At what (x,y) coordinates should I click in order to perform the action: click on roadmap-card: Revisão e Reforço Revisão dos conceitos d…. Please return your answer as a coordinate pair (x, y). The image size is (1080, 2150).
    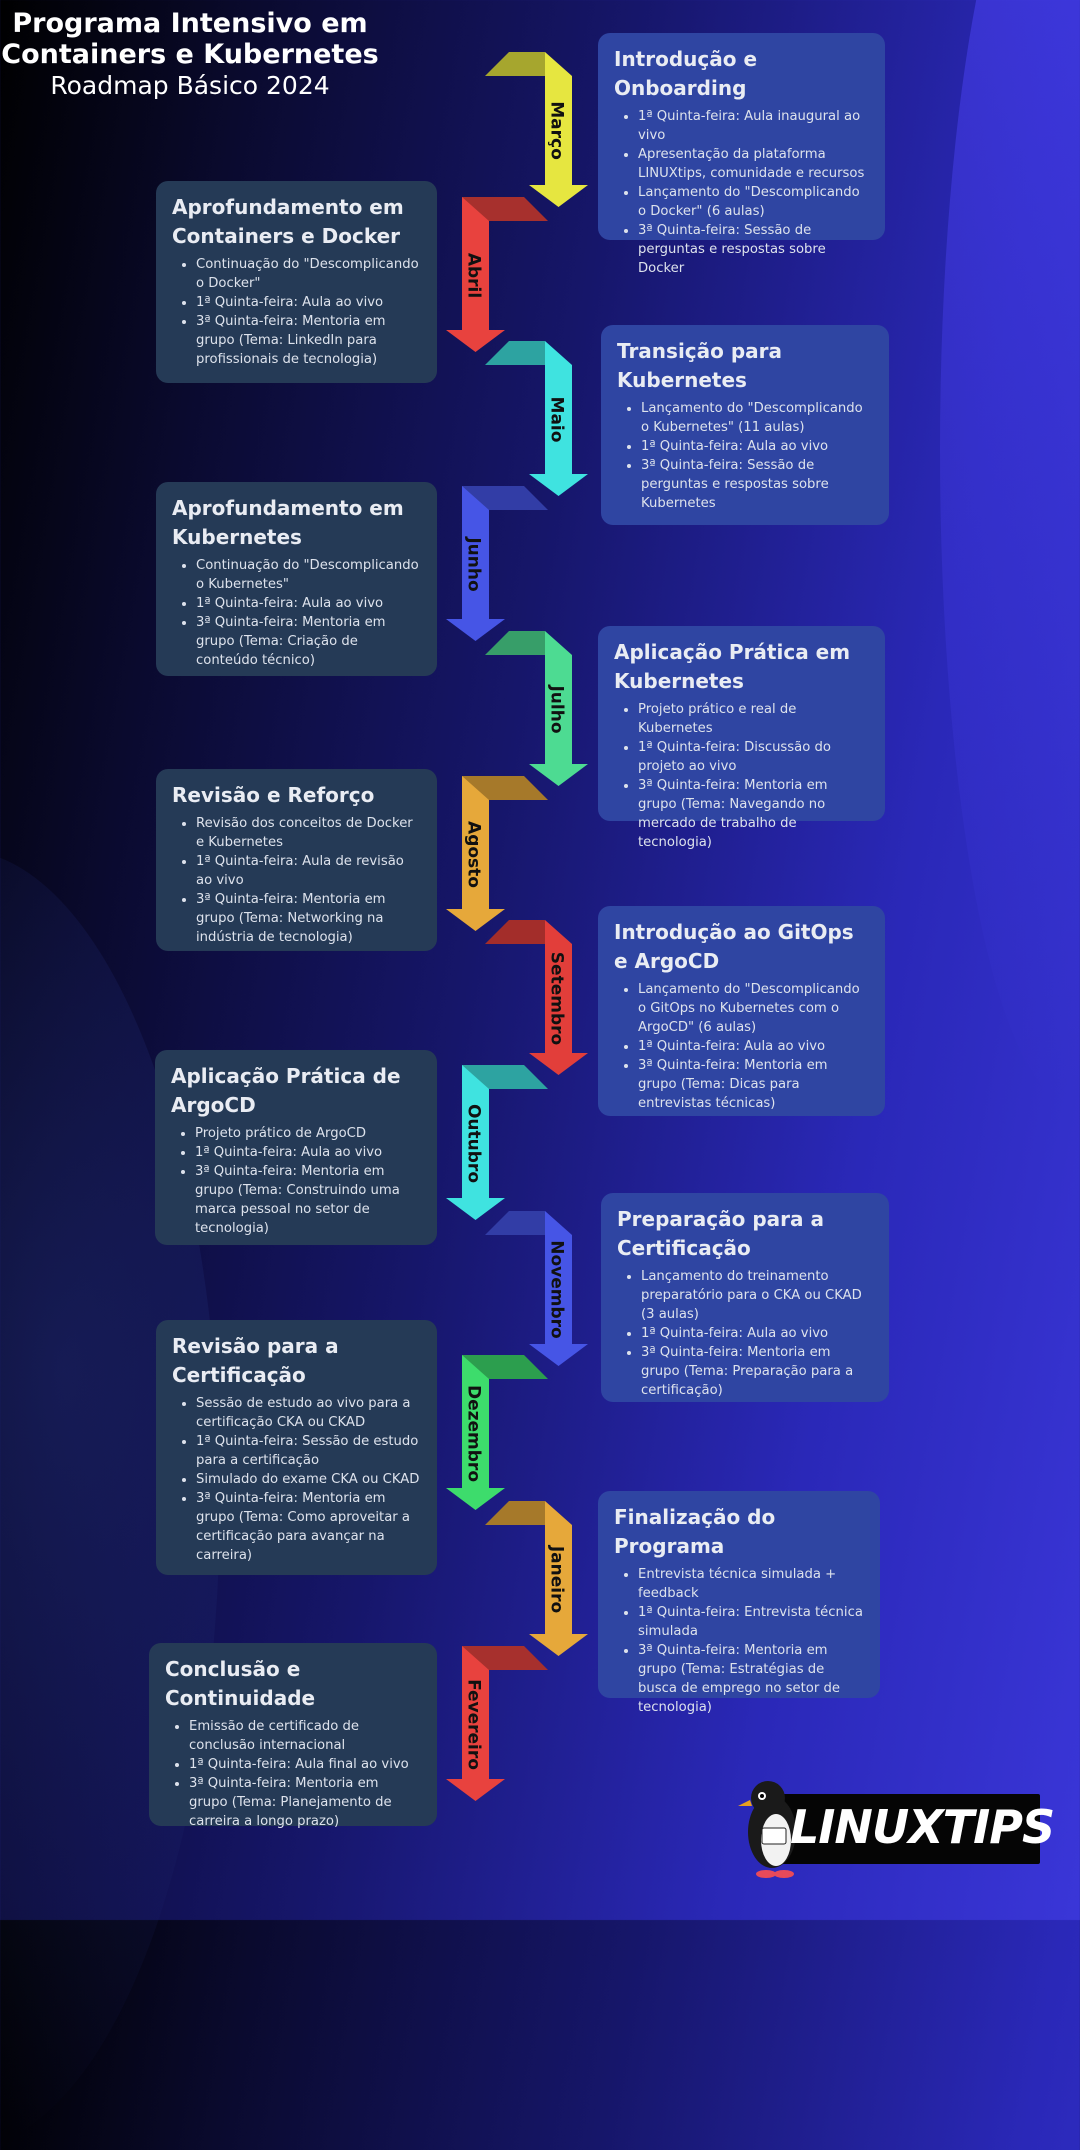
    Looking at the image, I should click on (296, 860).